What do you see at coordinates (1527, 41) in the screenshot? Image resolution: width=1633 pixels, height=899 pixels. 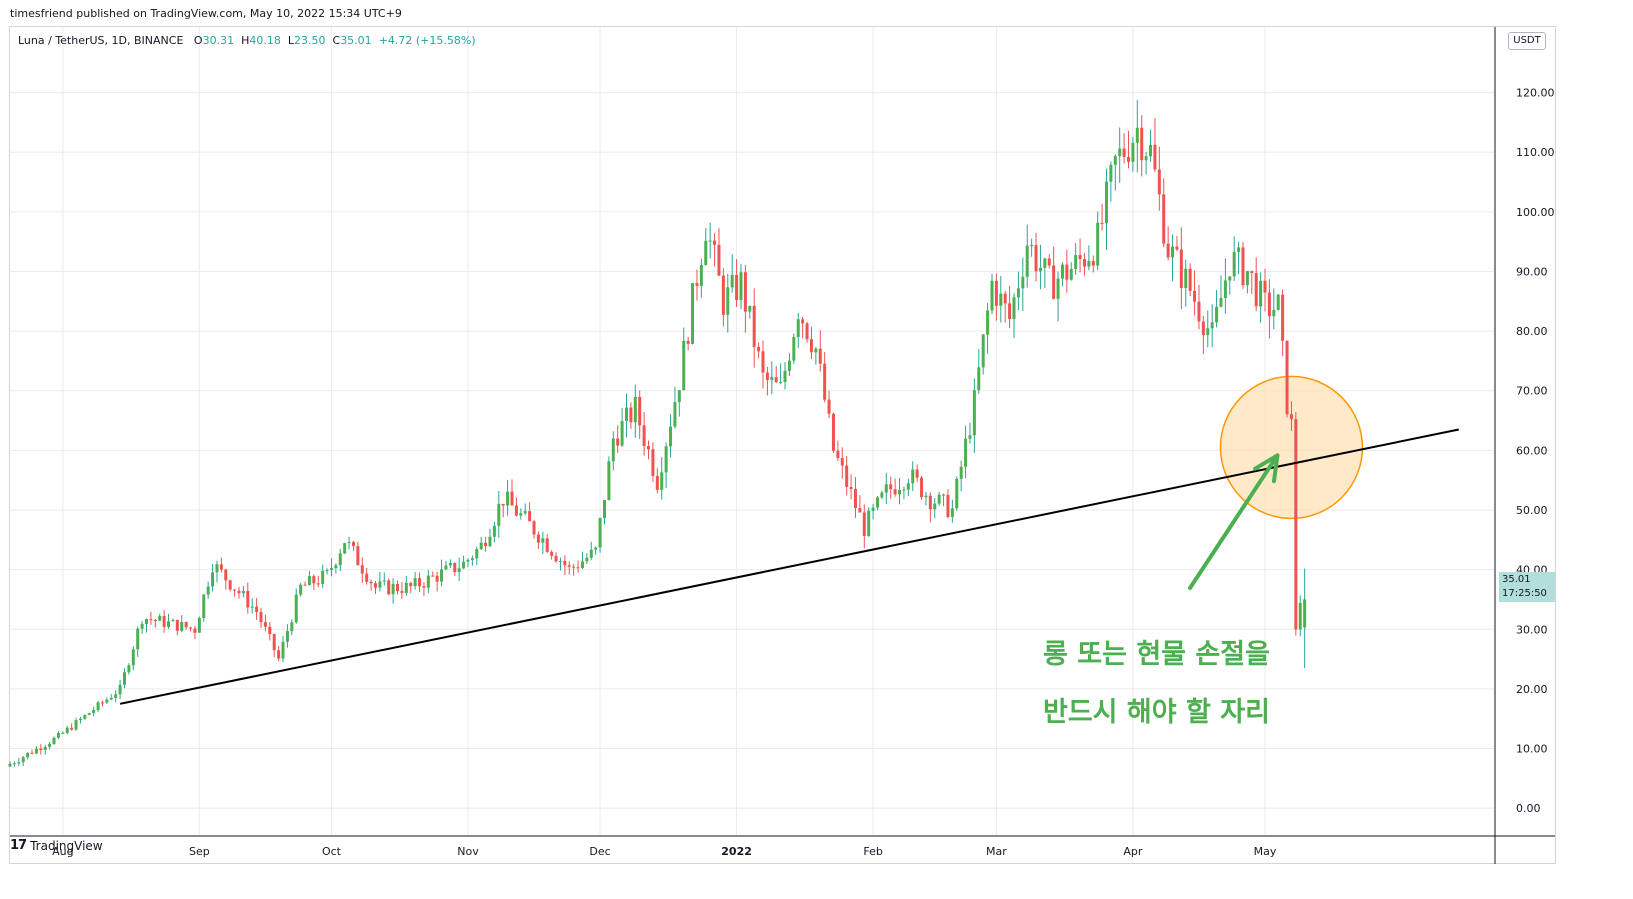 I see `currency-unit-button: USDT` at bounding box center [1527, 41].